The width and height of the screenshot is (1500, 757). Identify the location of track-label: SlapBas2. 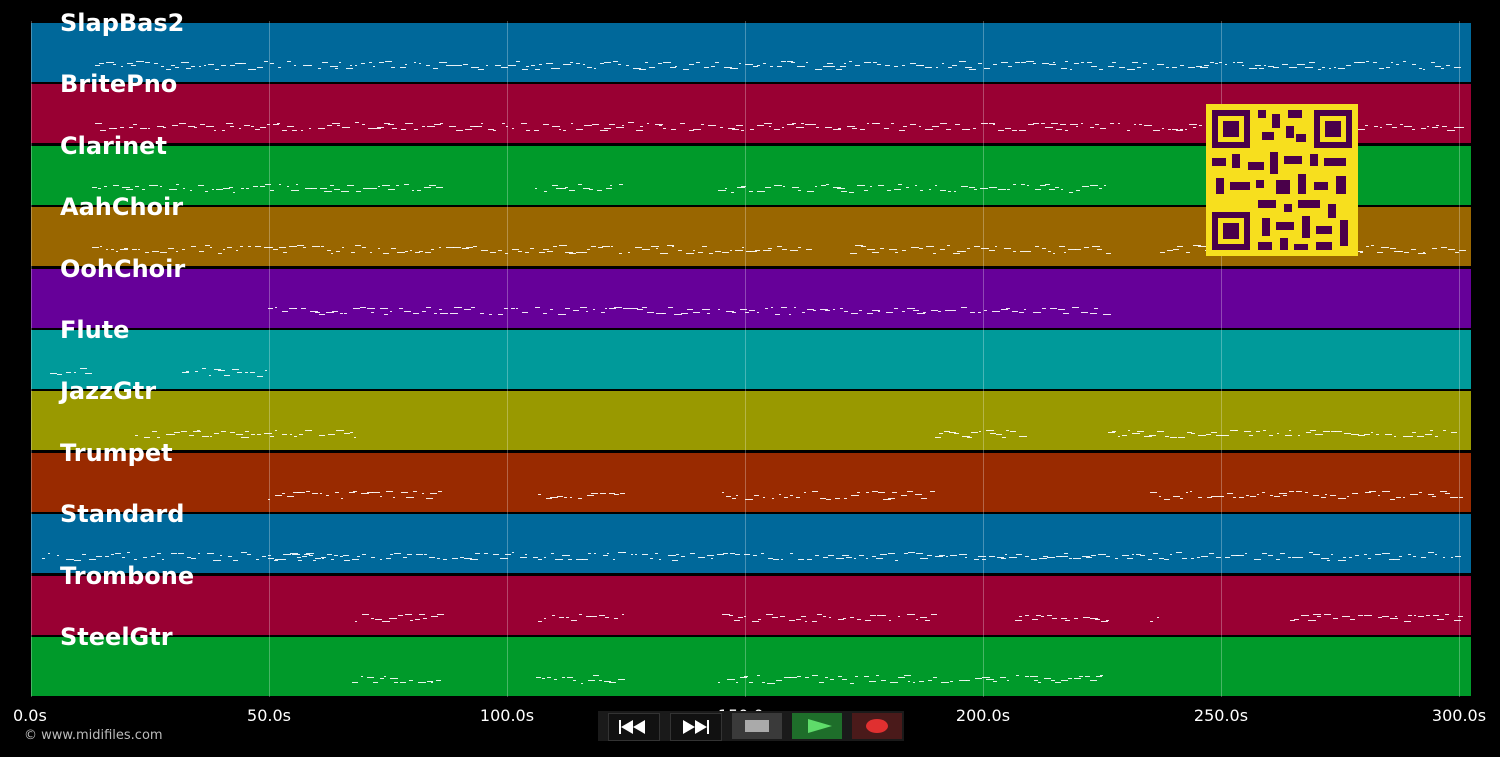
(122, 23).